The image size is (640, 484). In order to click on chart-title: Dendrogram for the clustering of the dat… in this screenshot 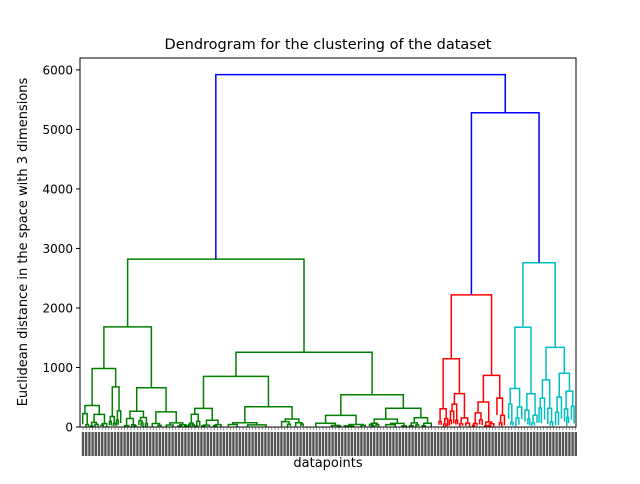, I will do `click(328, 45)`.